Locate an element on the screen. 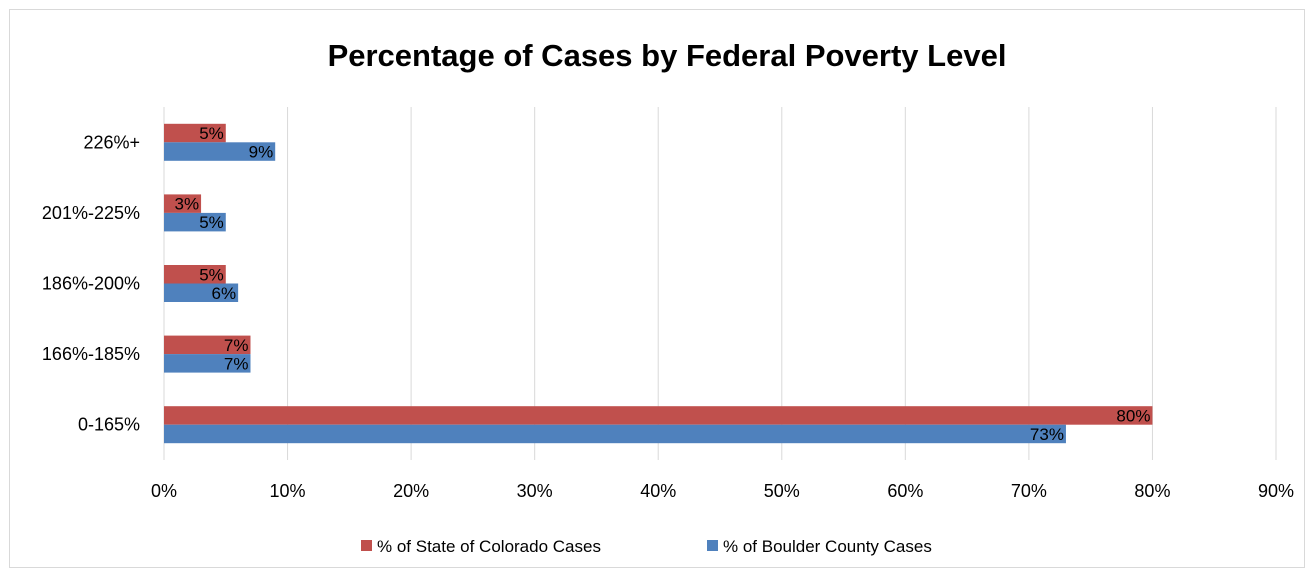 The width and height of the screenshot is (1314, 577). data-label: 3% is located at coordinates (186, 204).